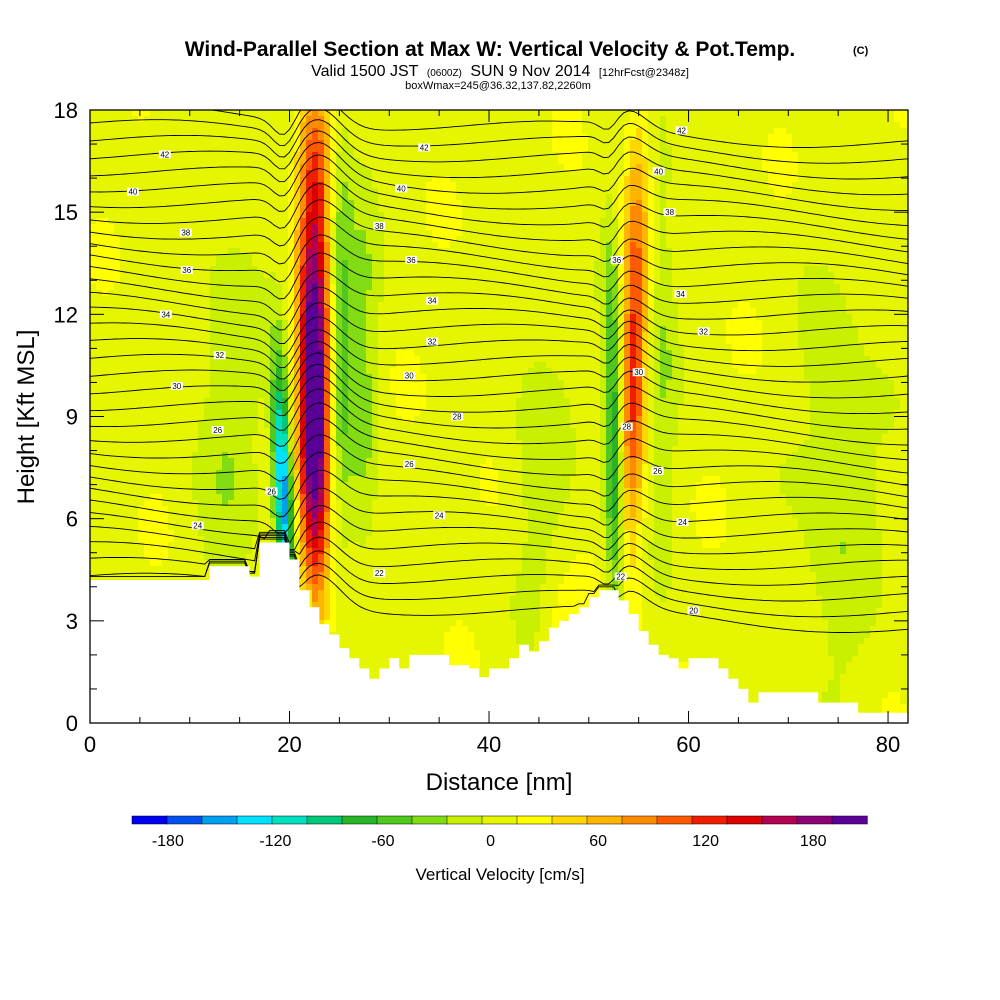  I want to click on colorbar: -180 -120 -60 0 60 120 180, so click(499, 832).